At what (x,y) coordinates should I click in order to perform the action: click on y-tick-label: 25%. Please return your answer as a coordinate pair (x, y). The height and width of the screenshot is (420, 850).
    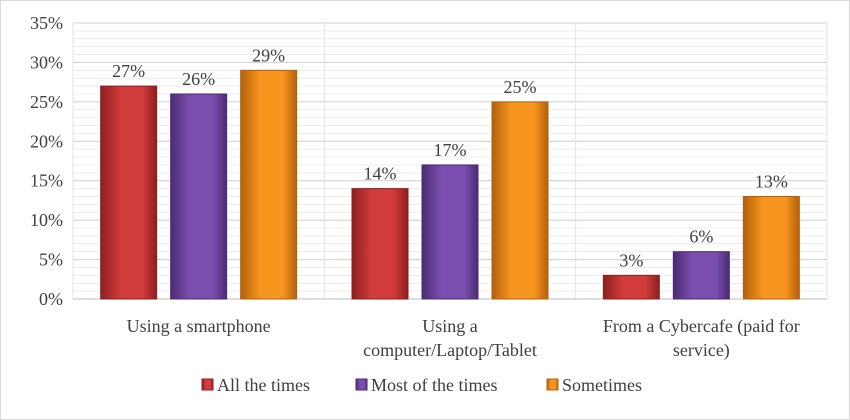
    Looking at the image, I should click on (46, 102).